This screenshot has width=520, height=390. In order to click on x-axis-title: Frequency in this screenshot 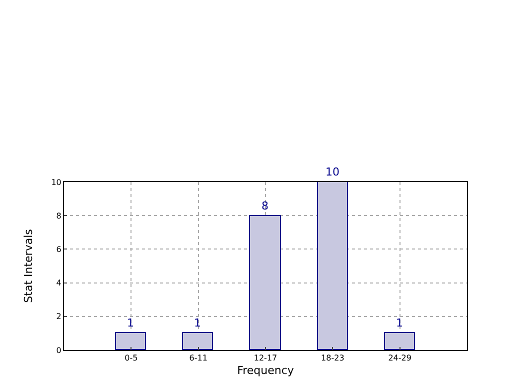, I will do `click(265, 370)`.